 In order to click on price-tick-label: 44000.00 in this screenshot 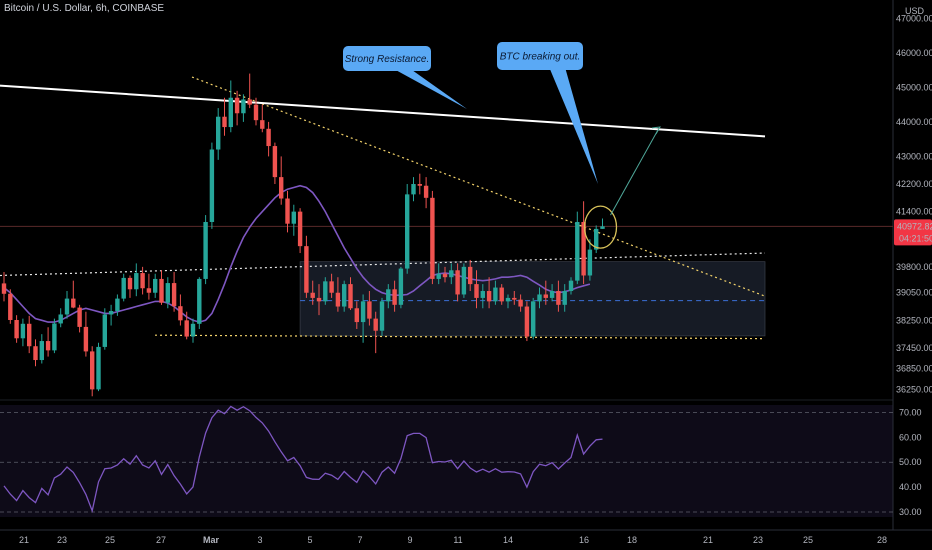, I will do `click(914, 122)`.